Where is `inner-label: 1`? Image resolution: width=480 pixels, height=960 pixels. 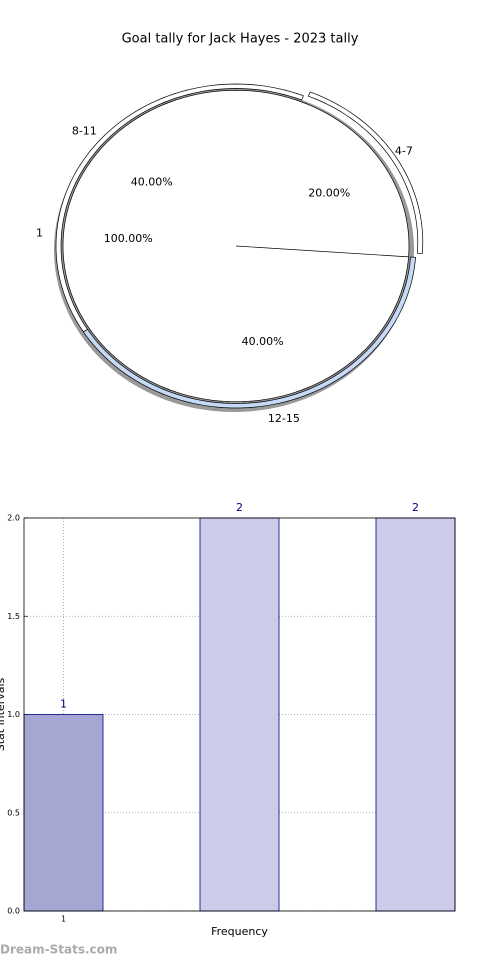 inner-label: 1 is located at coordinates (39, 233).